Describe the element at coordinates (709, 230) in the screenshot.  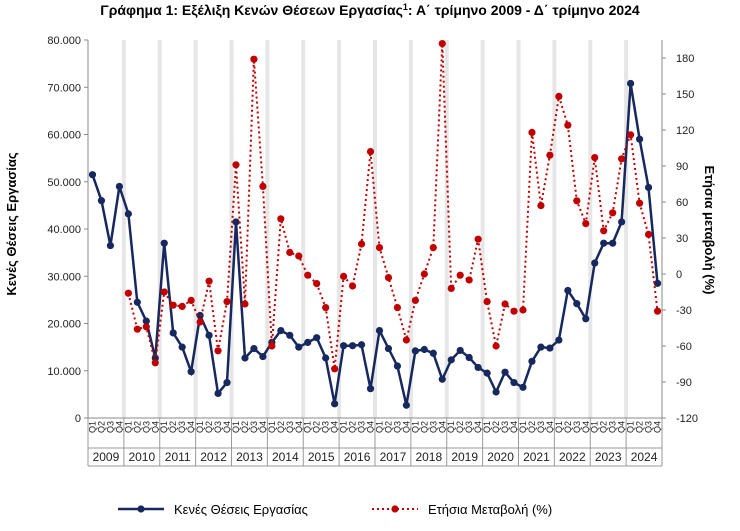
I see `right-axis-label: Ετήσια μεταβολή (%)` at that location.